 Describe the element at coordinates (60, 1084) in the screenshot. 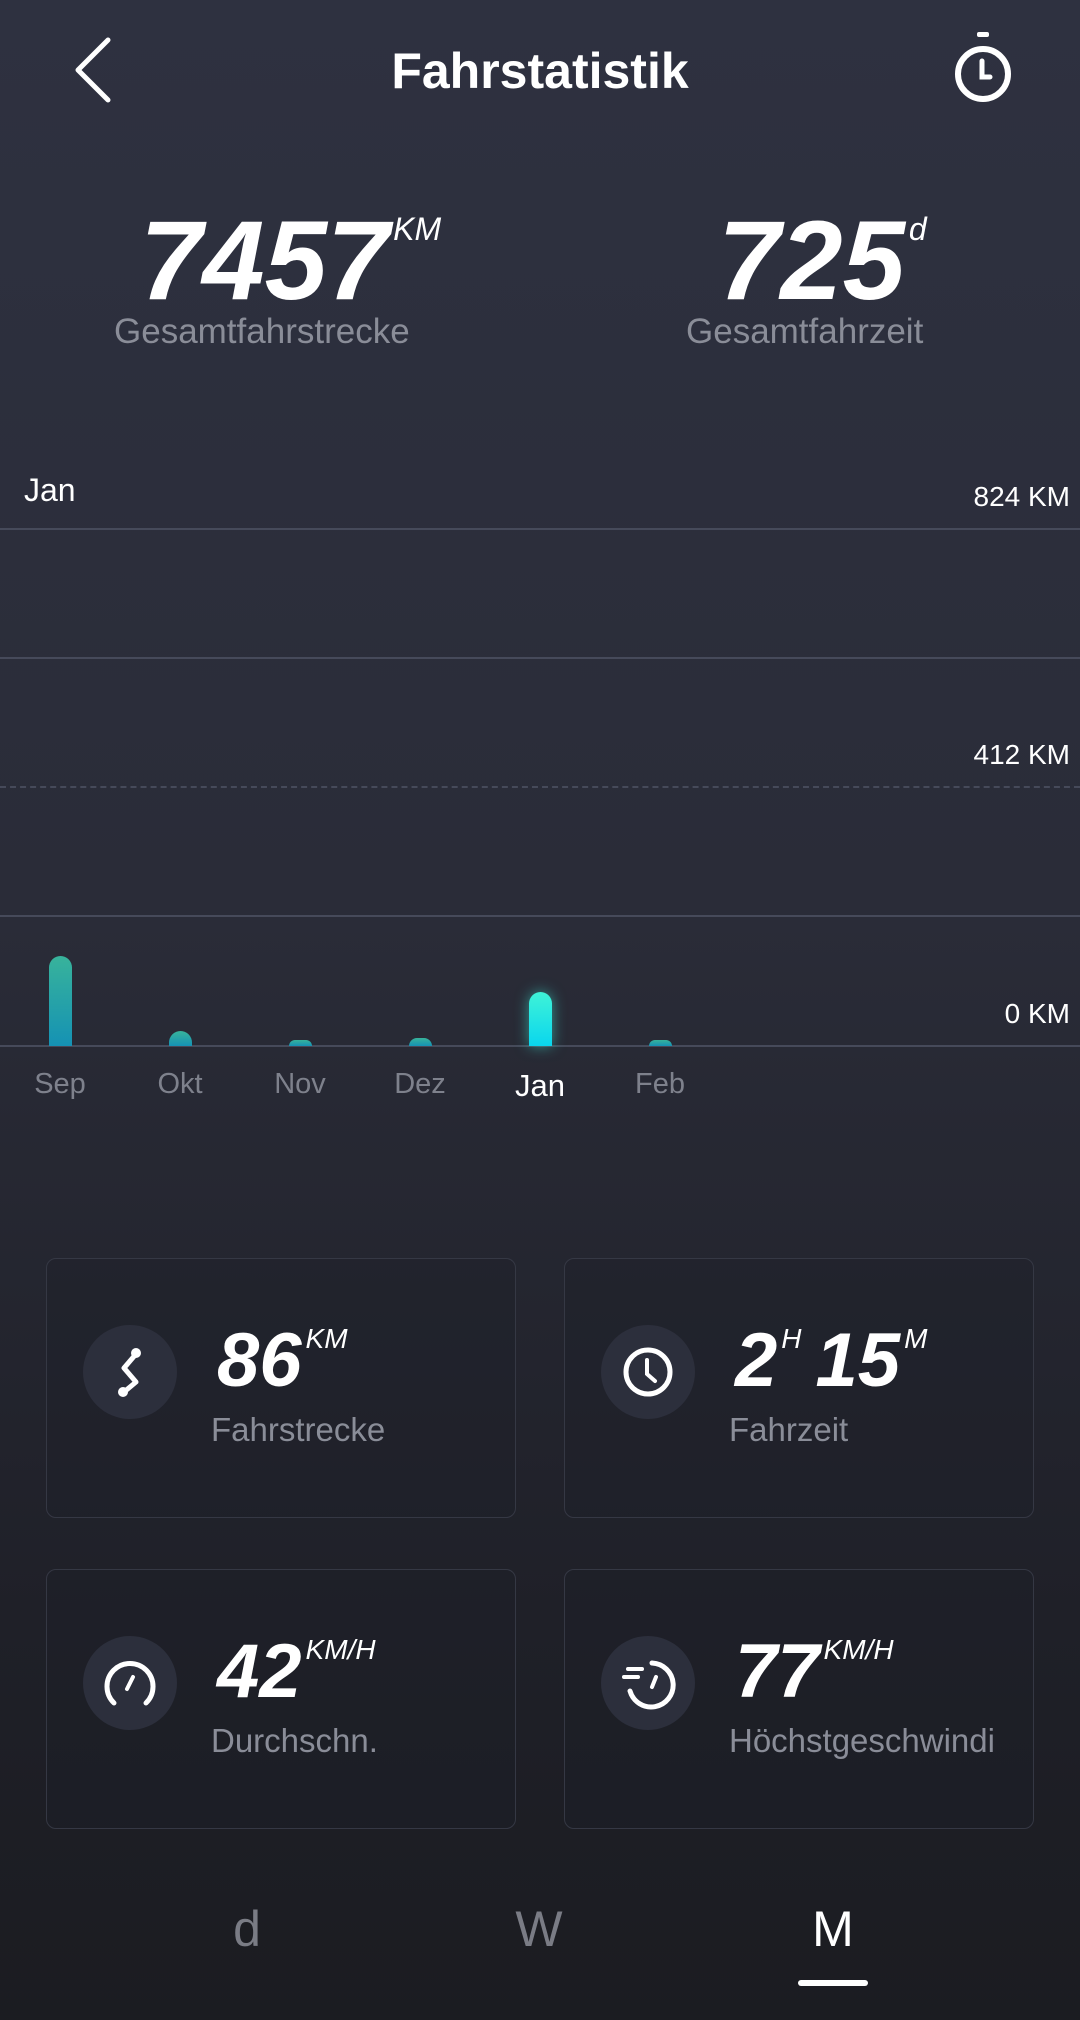

I see `x-tick-label: Sep` at that location.